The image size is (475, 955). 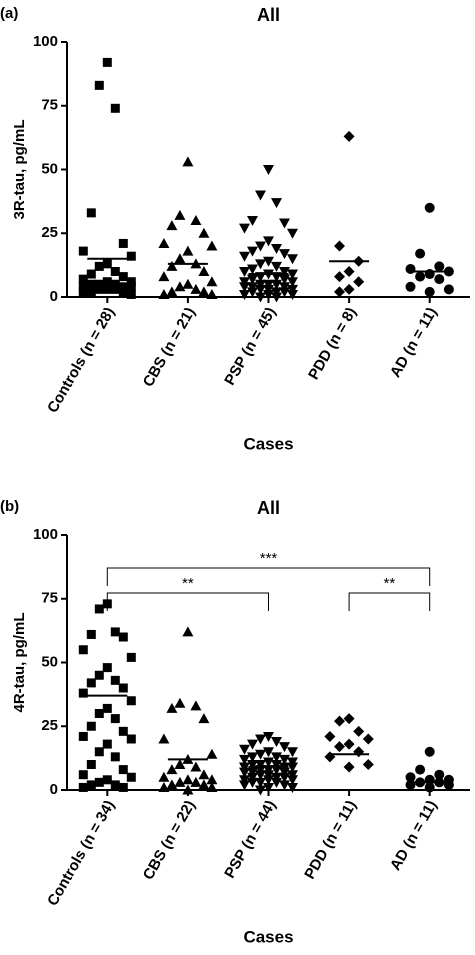 I want to click on significance-label: ***, so click(x=269, y=558).